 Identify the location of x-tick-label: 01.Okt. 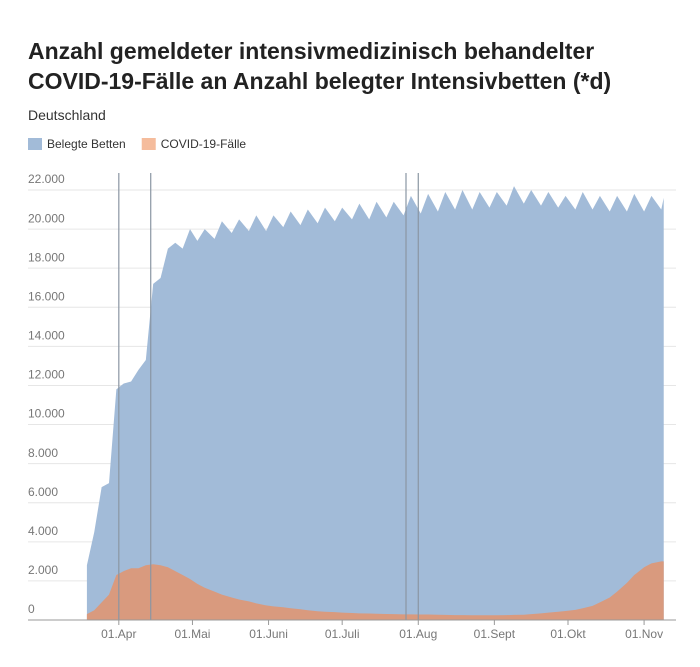
(568, 634).